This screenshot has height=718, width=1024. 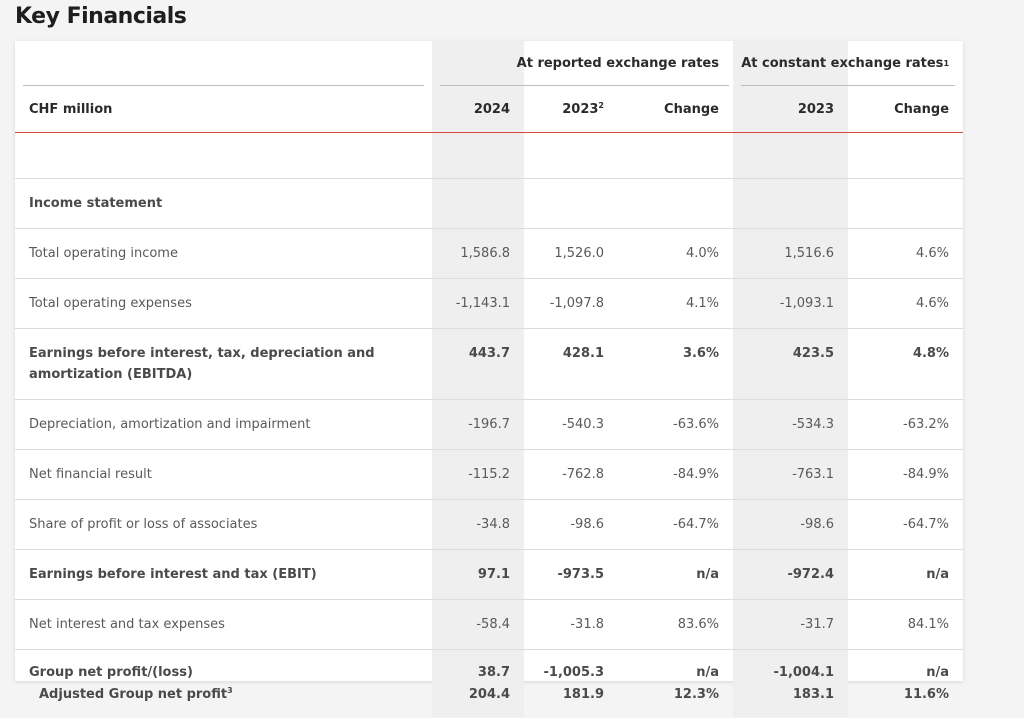 I want to click on cell-cer-2023: 423.5, so click(x=790, y=364).